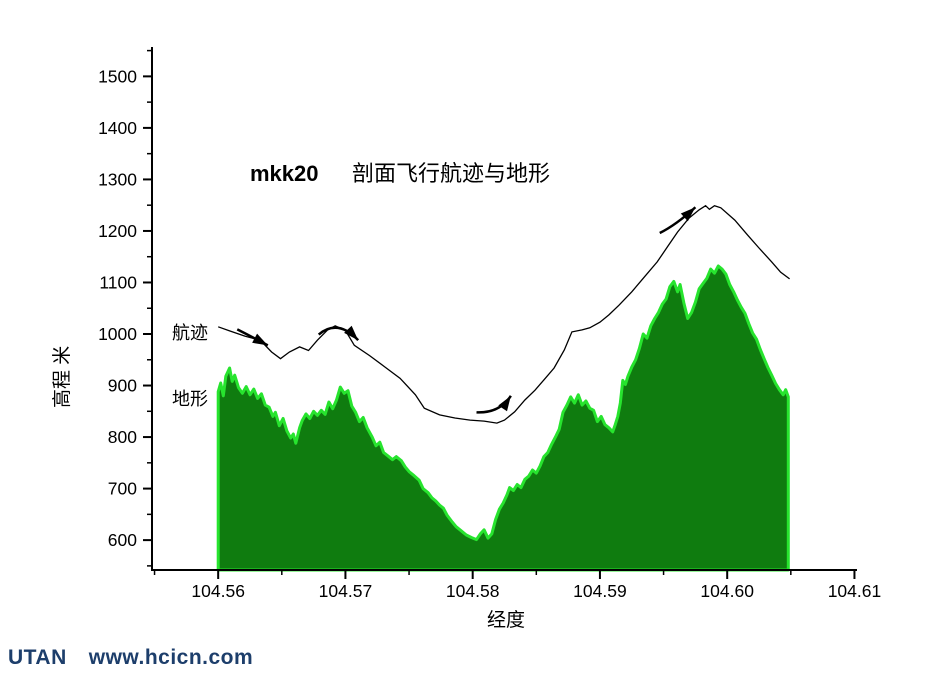  I want to click on direction-arrows, so click(466, 310).